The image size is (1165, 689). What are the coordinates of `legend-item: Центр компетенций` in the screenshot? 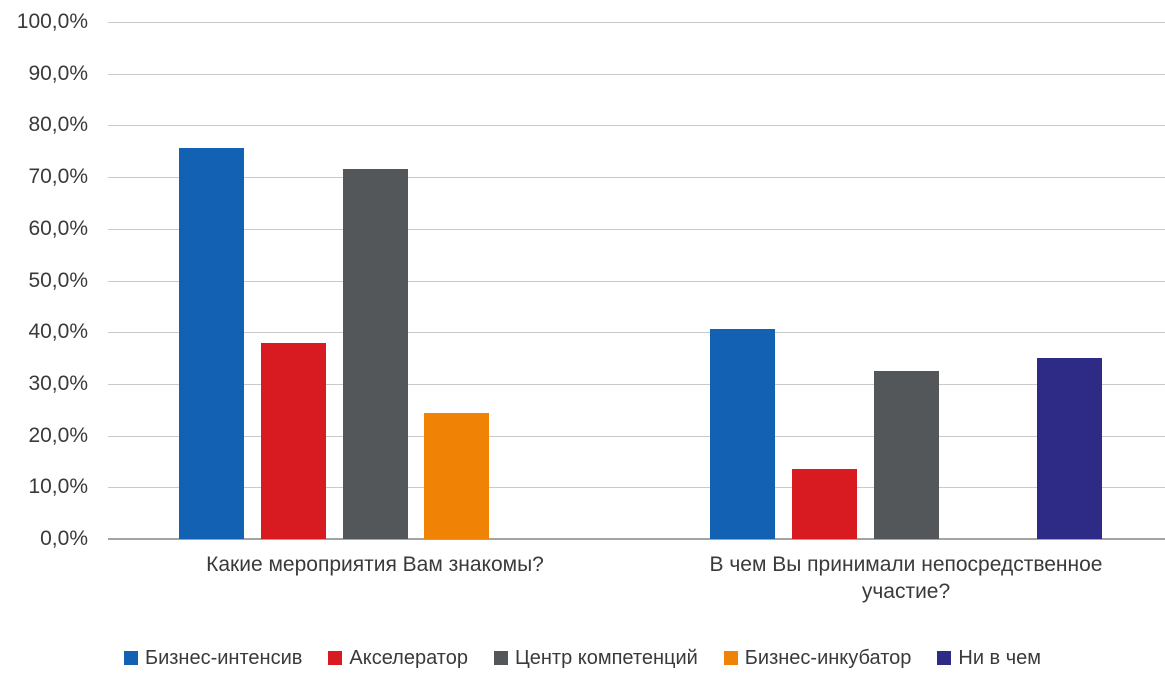 It's located at (595, 658).